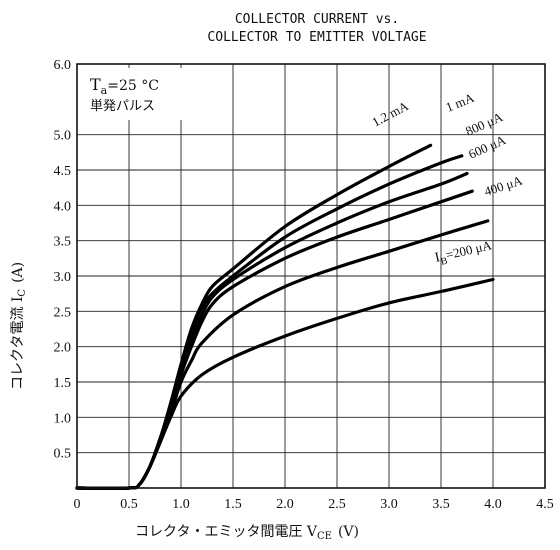  I want to click on y-tick-label: 1.0, so click(63, 418).